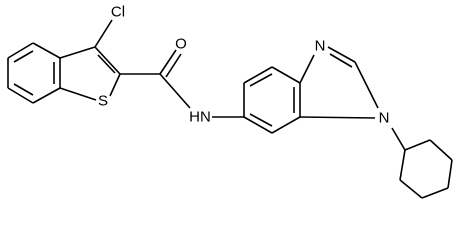  What do you see at coordinates (181, 44) in the screenshot?
I see `atom-label: O` at bounding box center [181, 44].